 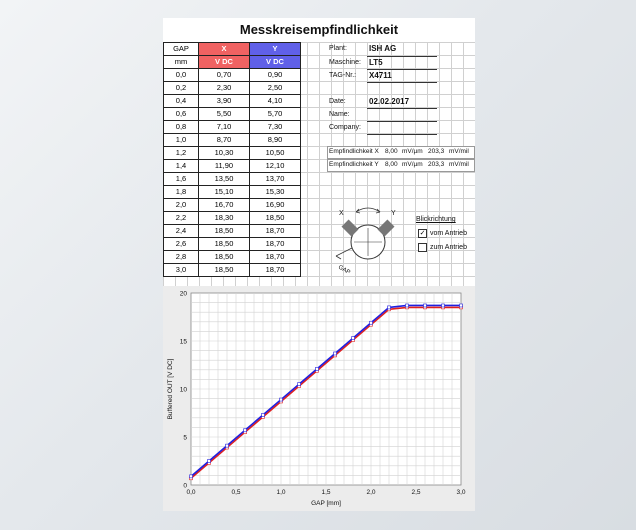 What do you see at coordinates (319, 29) in the screenshot?
I see `page-title: Messkreisempfindlichkeit` at bounding box center [319, 29].